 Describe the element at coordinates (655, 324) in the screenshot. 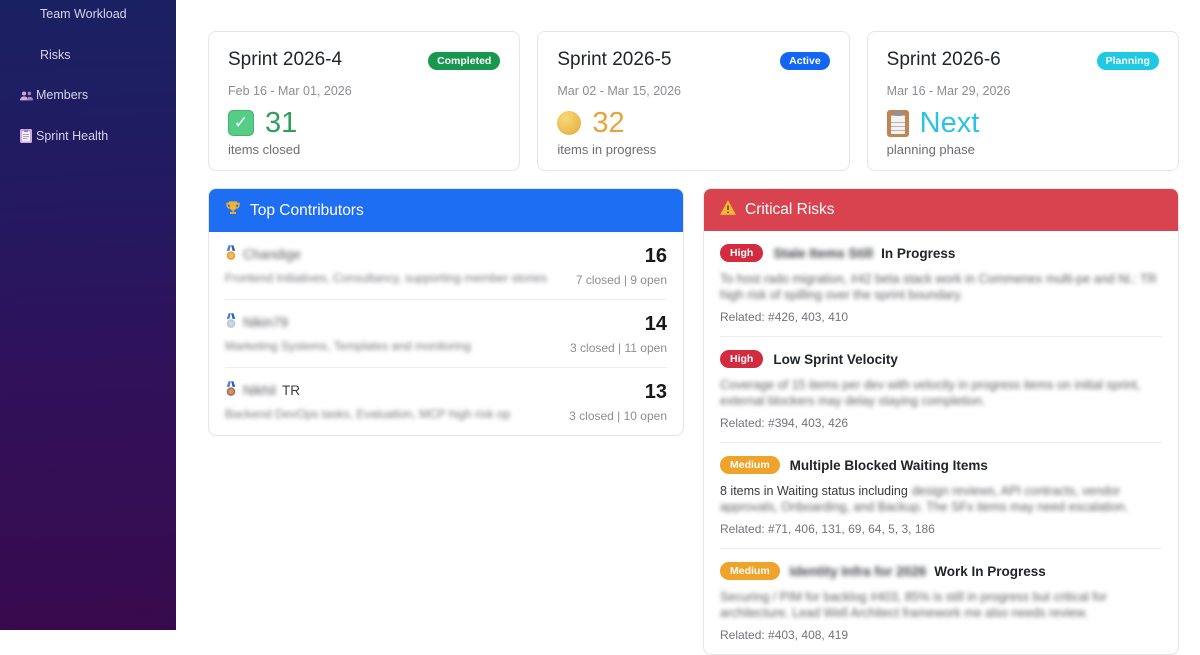

I see `contributor-count: 14` at that location.